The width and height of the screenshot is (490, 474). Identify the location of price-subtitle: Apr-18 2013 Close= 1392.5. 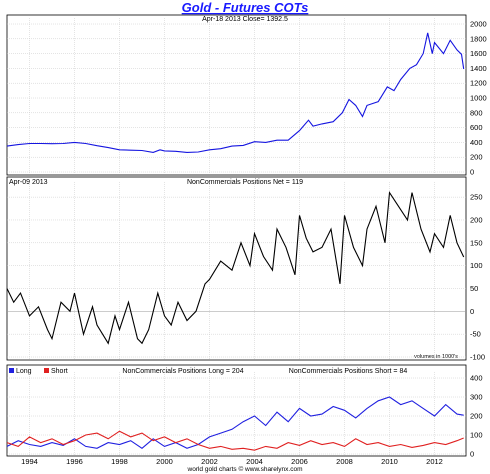
(245, 19).